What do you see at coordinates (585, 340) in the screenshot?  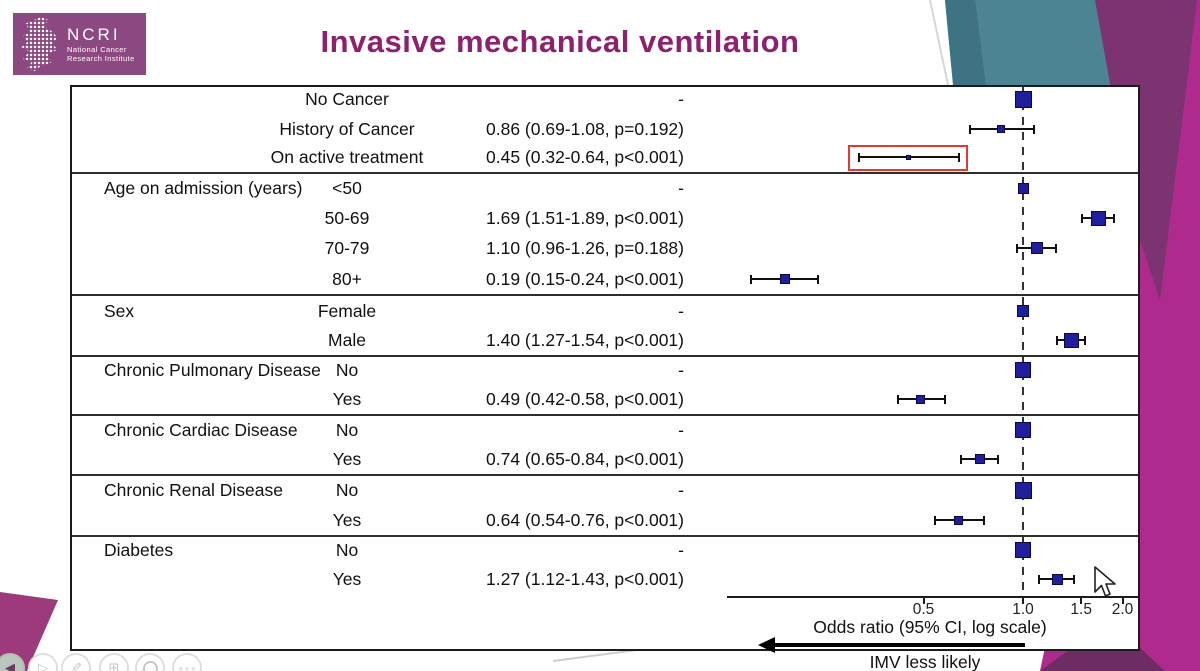 I see `row-estimate-label: 1.40 (1.27-1.54, p<0.001)` at bounding box center [585, 340].